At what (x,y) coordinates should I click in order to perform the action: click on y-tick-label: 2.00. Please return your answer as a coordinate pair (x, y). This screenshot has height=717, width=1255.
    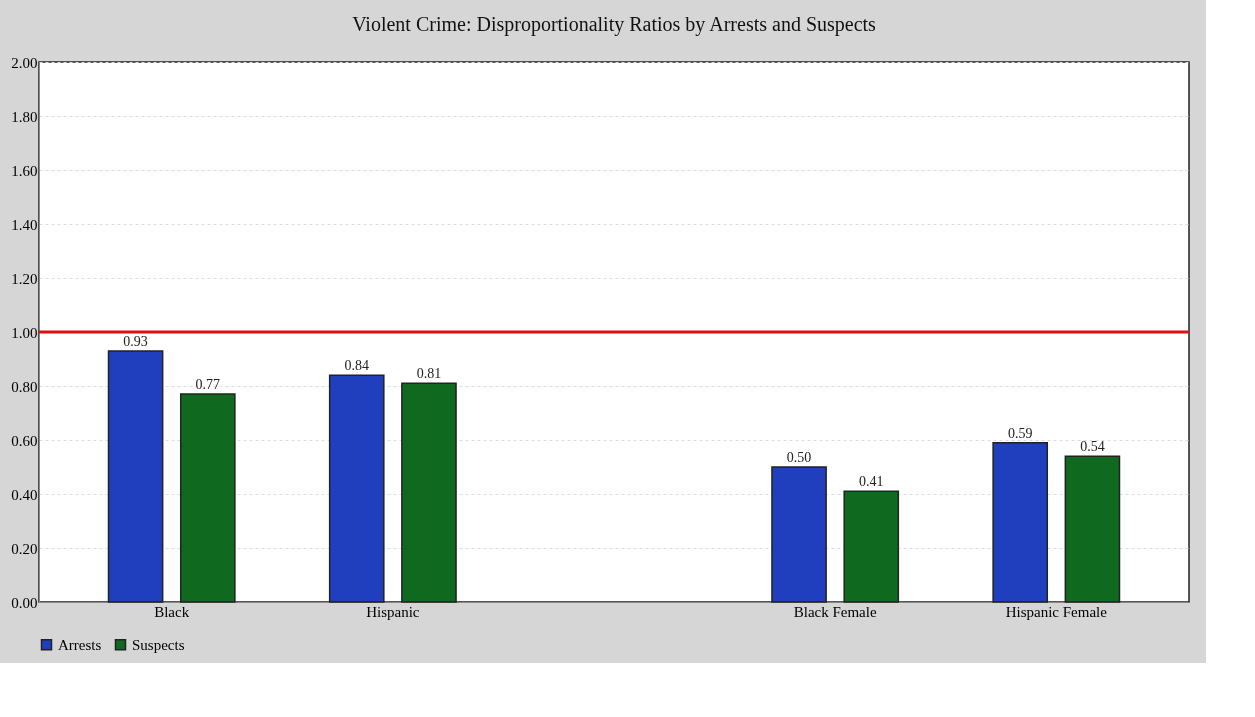
    Looking at the image, I should click on (24, 62).